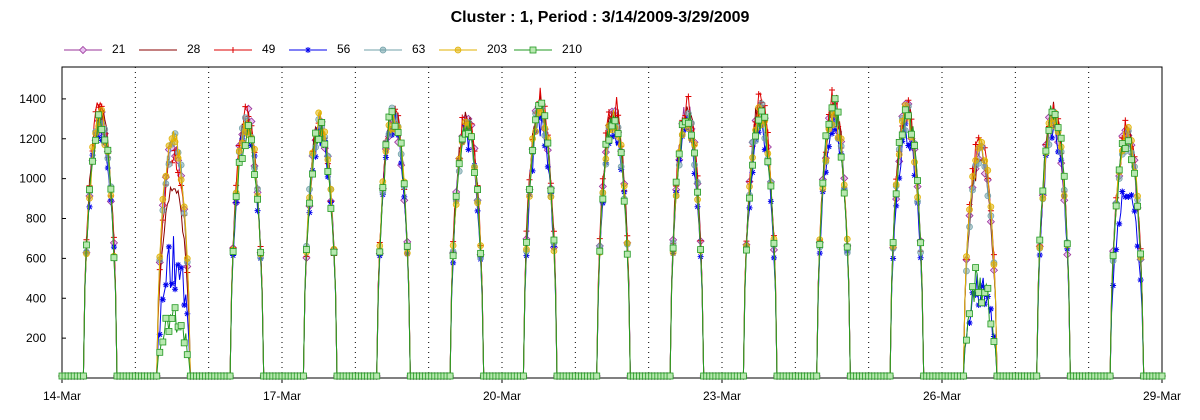  What do you see at coordinates (419, 49) in the screenshot?
I see `legend-label: 63` at bounding box center [419, 49].